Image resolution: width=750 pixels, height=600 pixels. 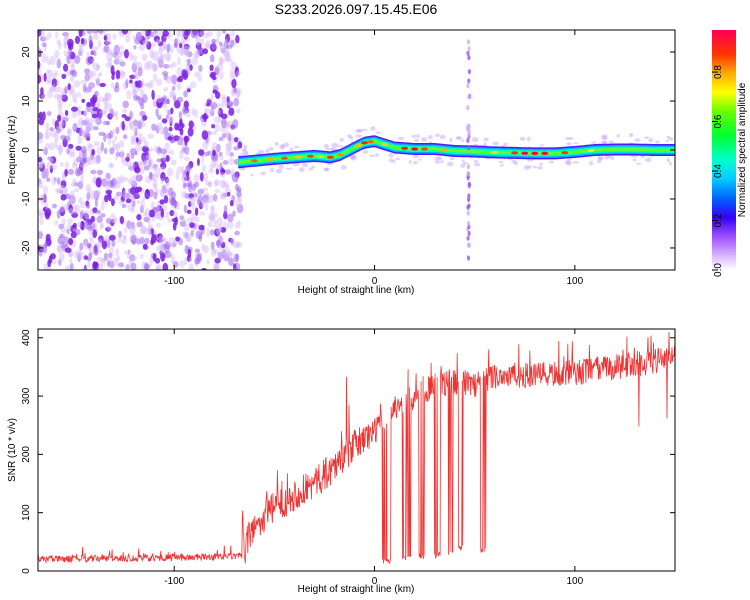 I want to click on tone-peak, so click(x=330, y=157).